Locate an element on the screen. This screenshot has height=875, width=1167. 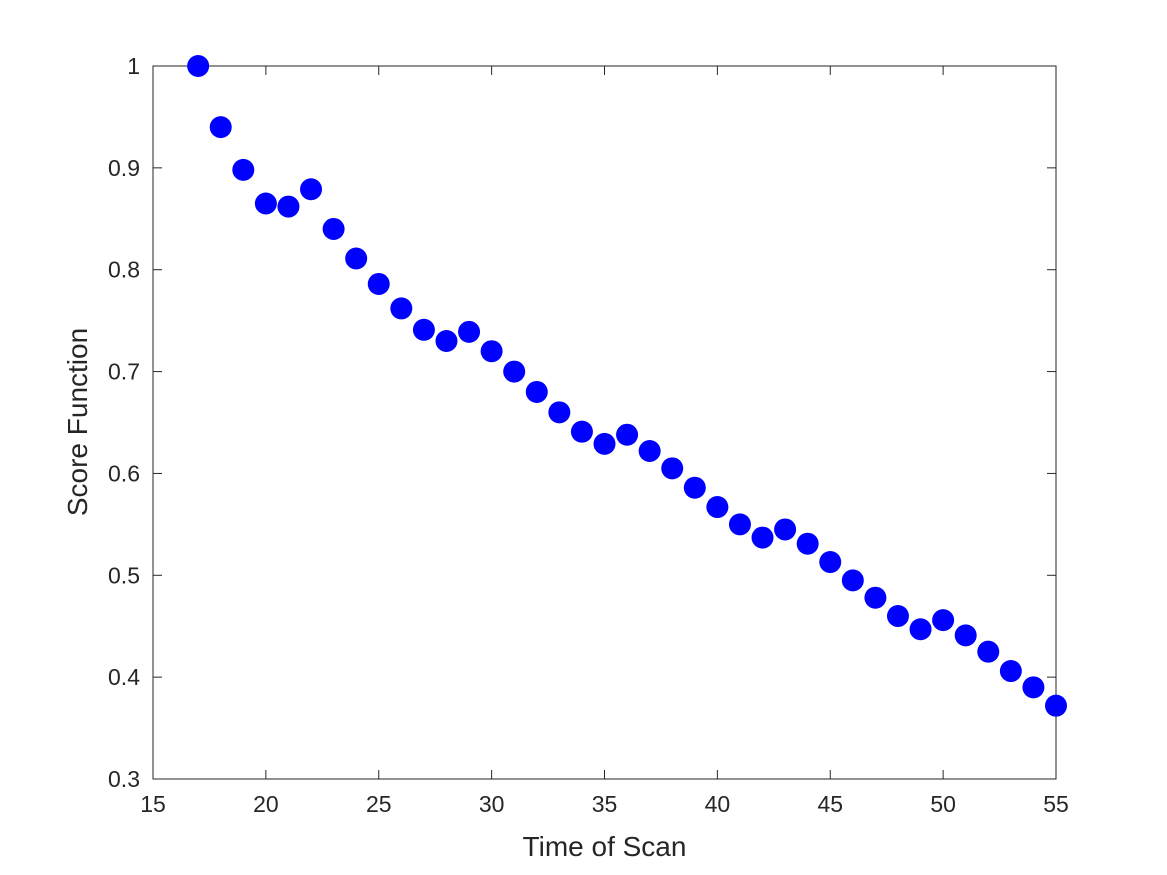
y-tick-label: 0.9 is located at coordinates (124, 168).